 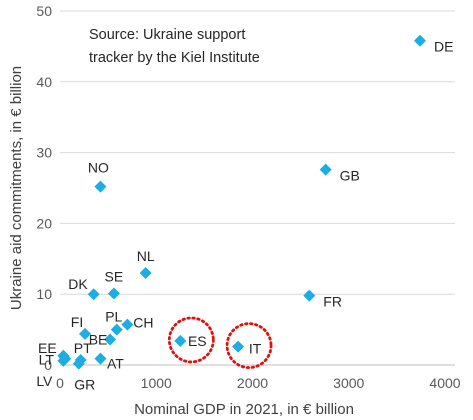 What do you see at coordinates (419, 40) in the screenshot?
I see `data-point-de` at bounding box center [419, 40].